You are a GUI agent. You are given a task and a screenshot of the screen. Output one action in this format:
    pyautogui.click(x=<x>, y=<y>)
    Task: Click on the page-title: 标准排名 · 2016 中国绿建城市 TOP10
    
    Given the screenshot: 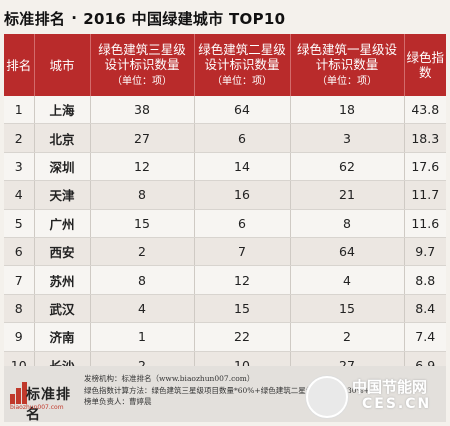 What is the action you would take?
    pyautogui.click(x=225, y=18)
    